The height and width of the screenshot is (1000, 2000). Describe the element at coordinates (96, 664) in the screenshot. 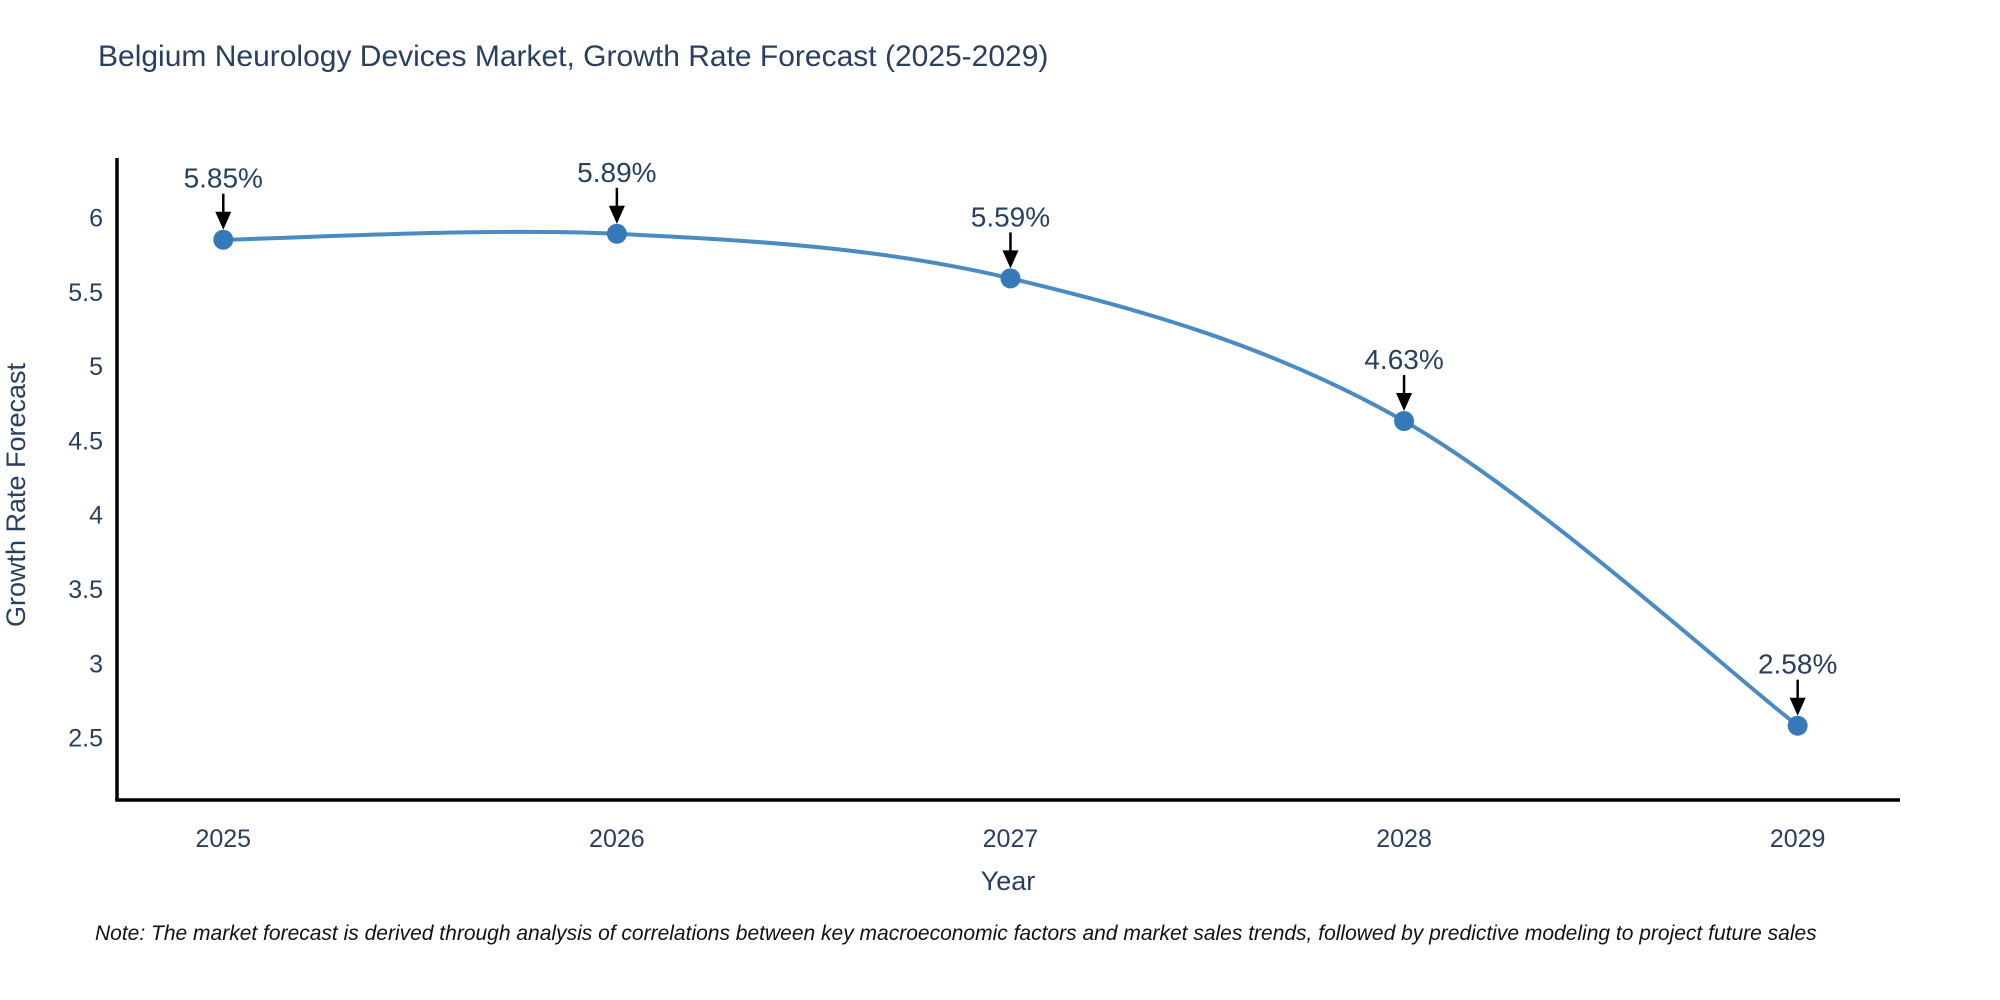

I see `y-tick-label: 3` at that location.